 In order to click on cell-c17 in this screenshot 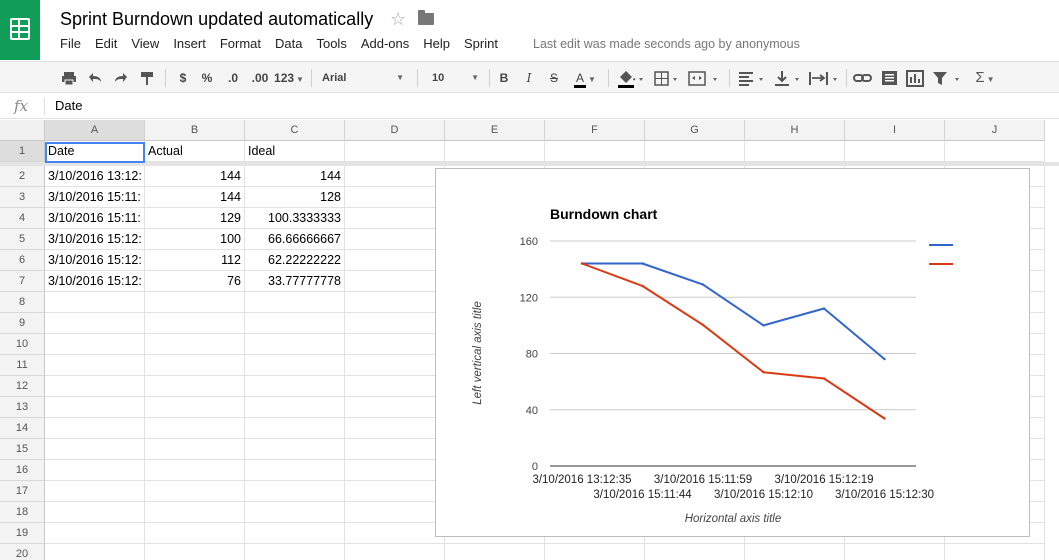, I will do `click(295, 491)`.